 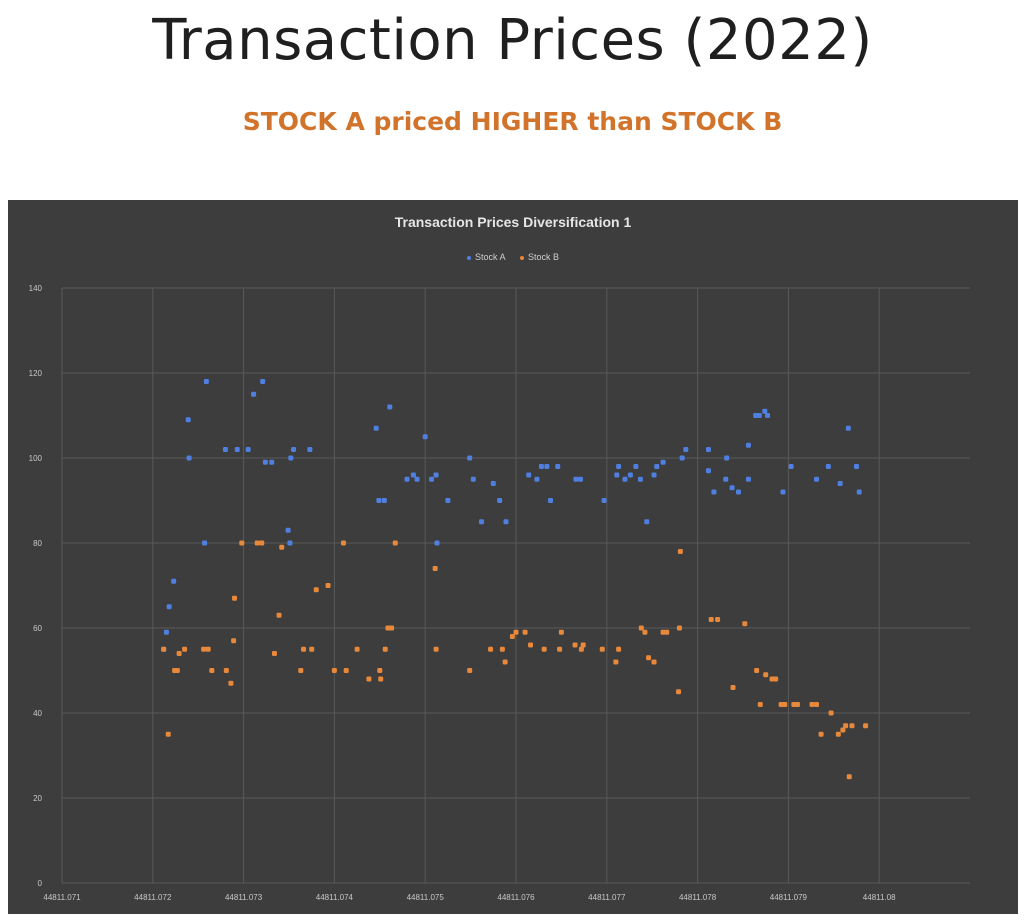 What do you see at coordinates (36, 373) in the screenshot?
I see `y-tick-label: 120` at bounding box center [36, 373].